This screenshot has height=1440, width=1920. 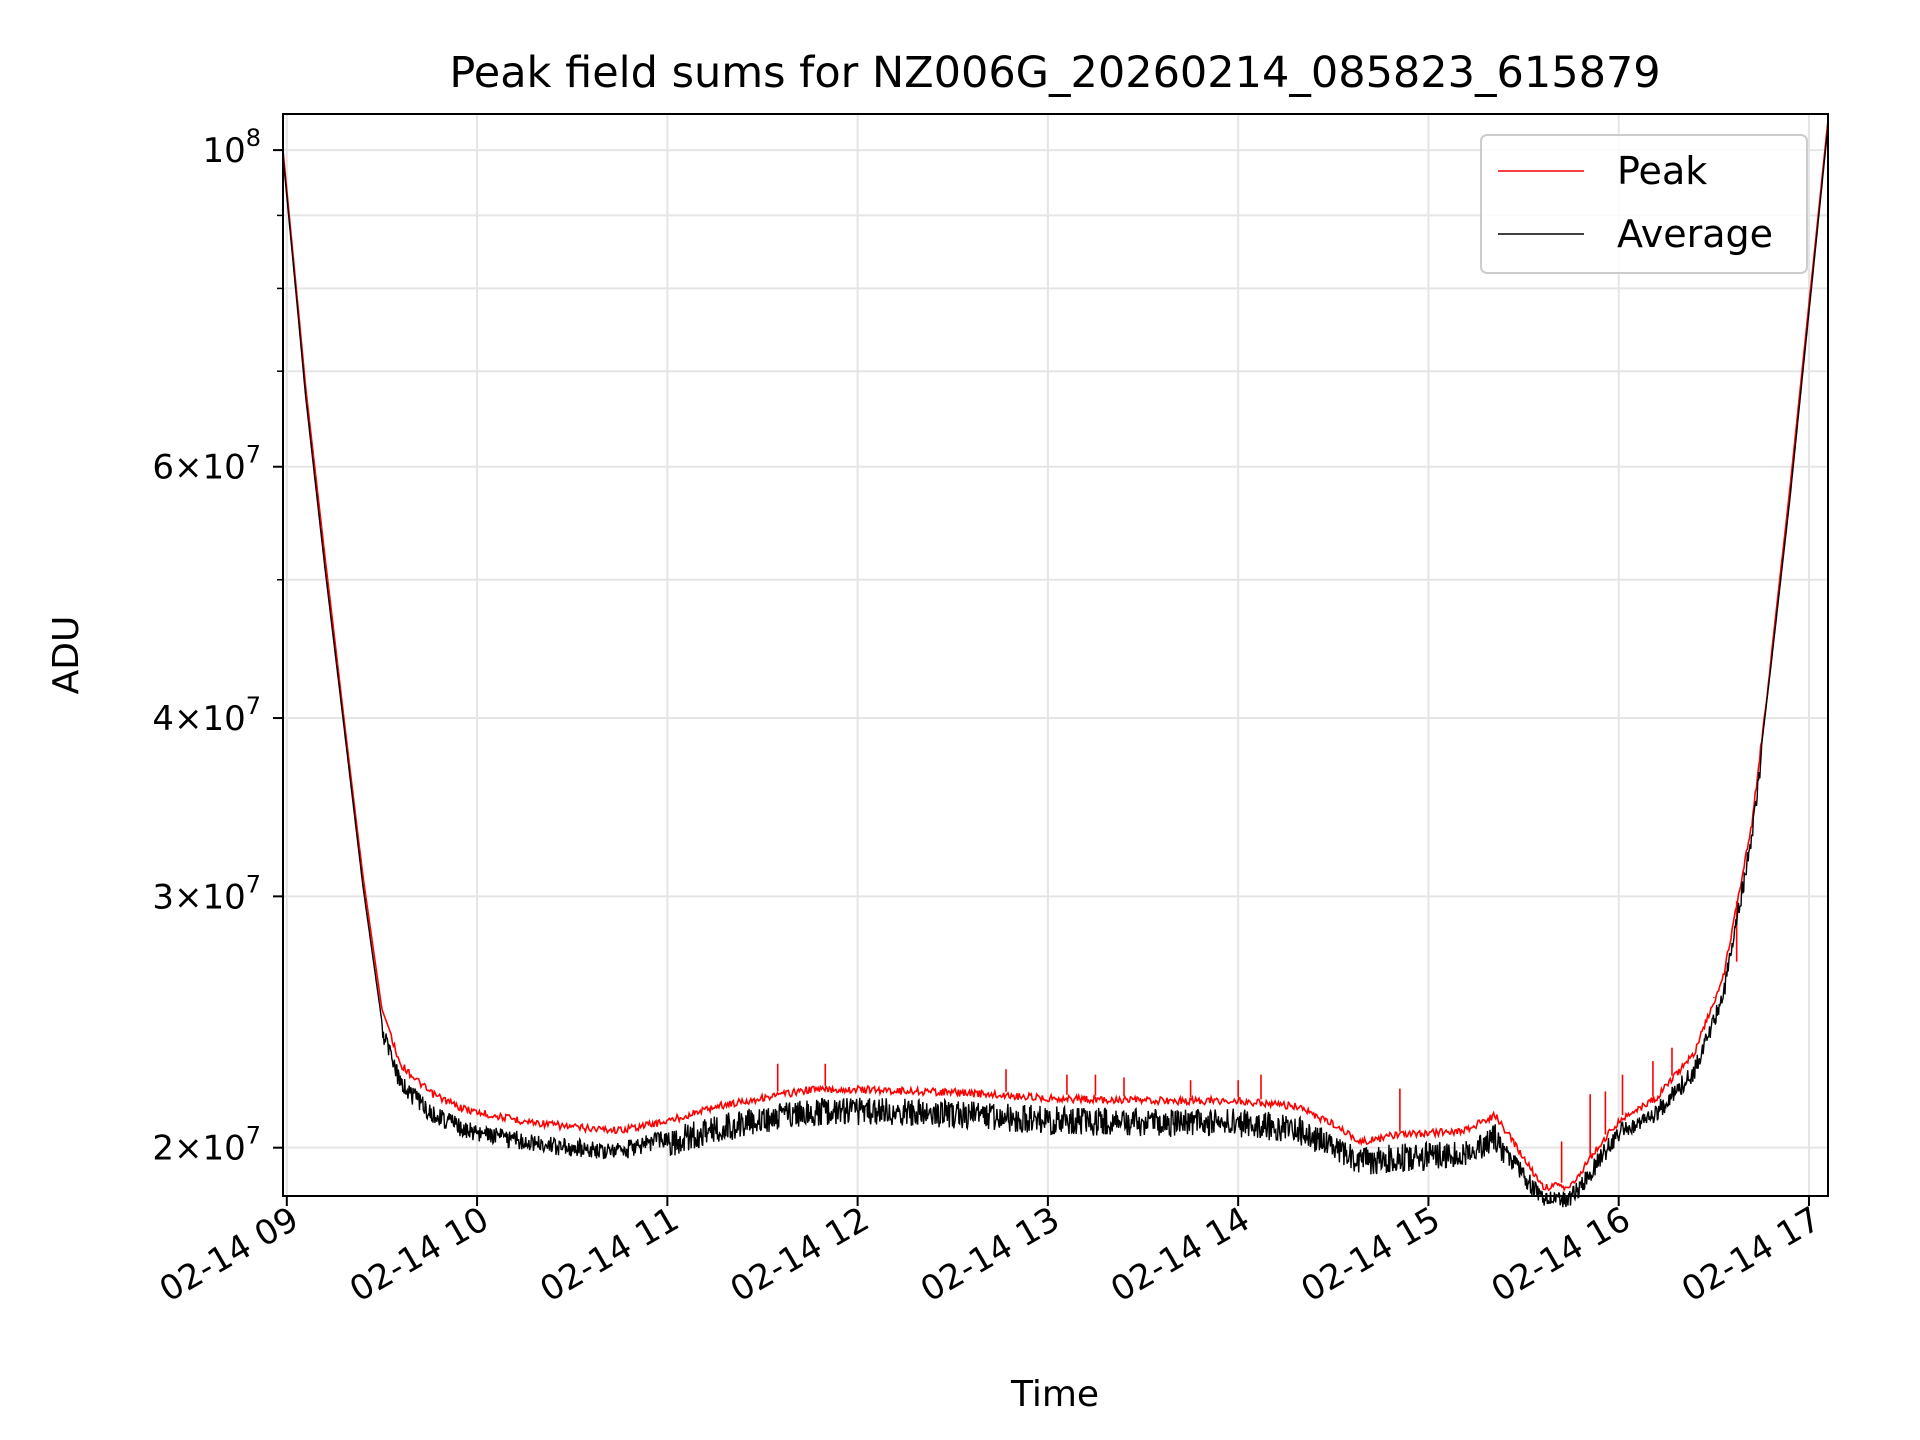 I want to click on y-tick-label: 6×107, so click(x=206, y=464).